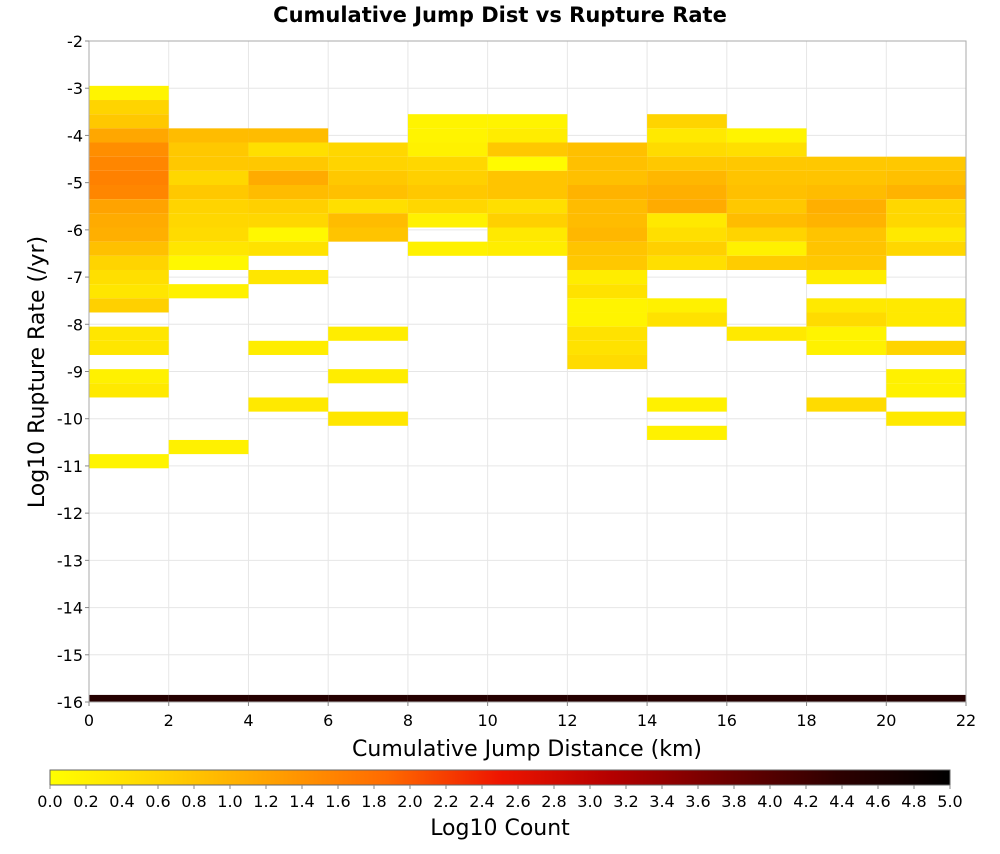 This screenshot has height=854, width=1000. What do you see at coordinates (49, 801) in the screenshot?
I see `colorbar-tick-label: 0.0` at bounding box center [49, 801].